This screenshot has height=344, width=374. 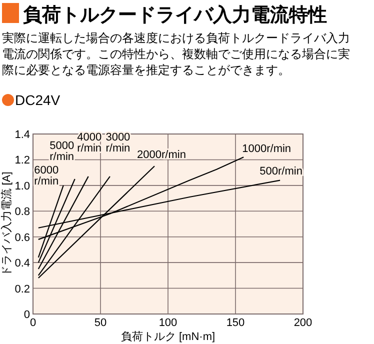 I want to click on text: 4000 r/min, so click(x=89, y=142).